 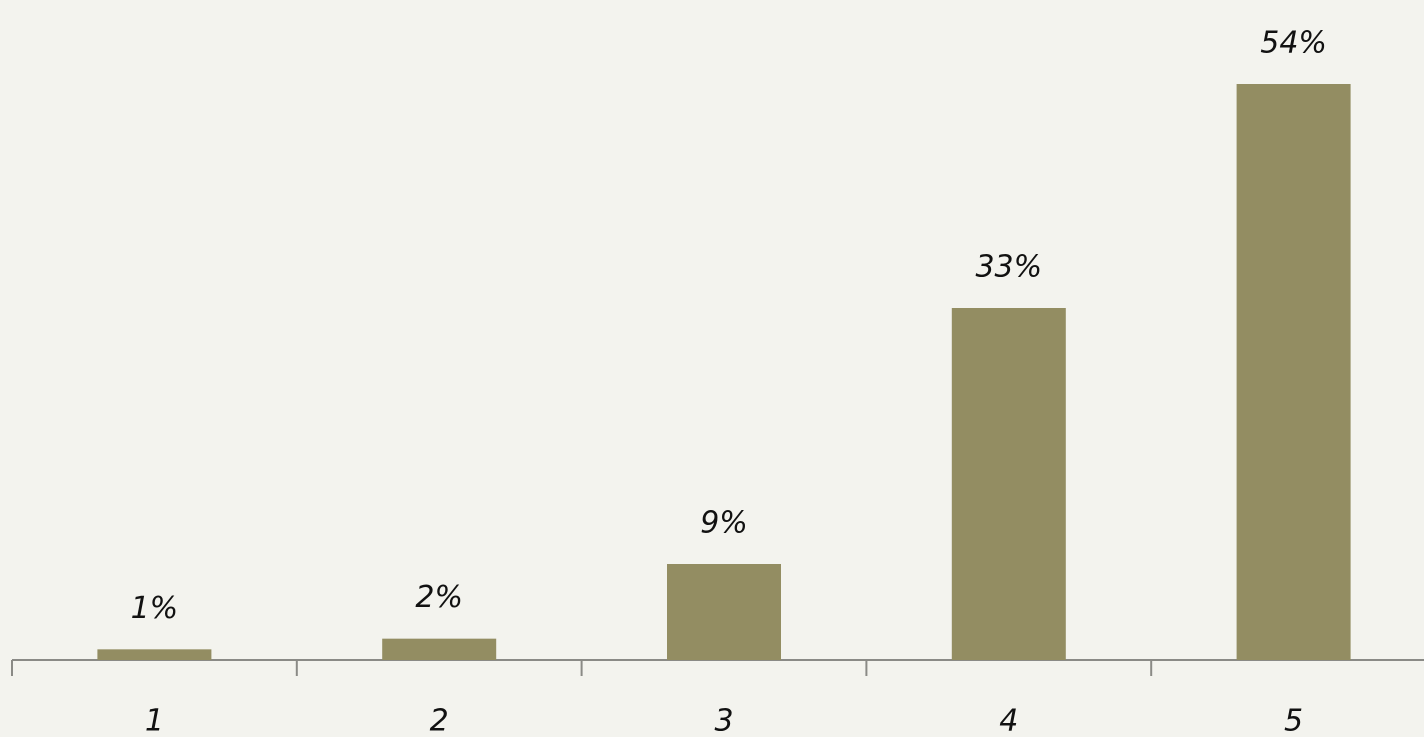 I want to click on x-tick-label: 2, so click(x=439, y=720).